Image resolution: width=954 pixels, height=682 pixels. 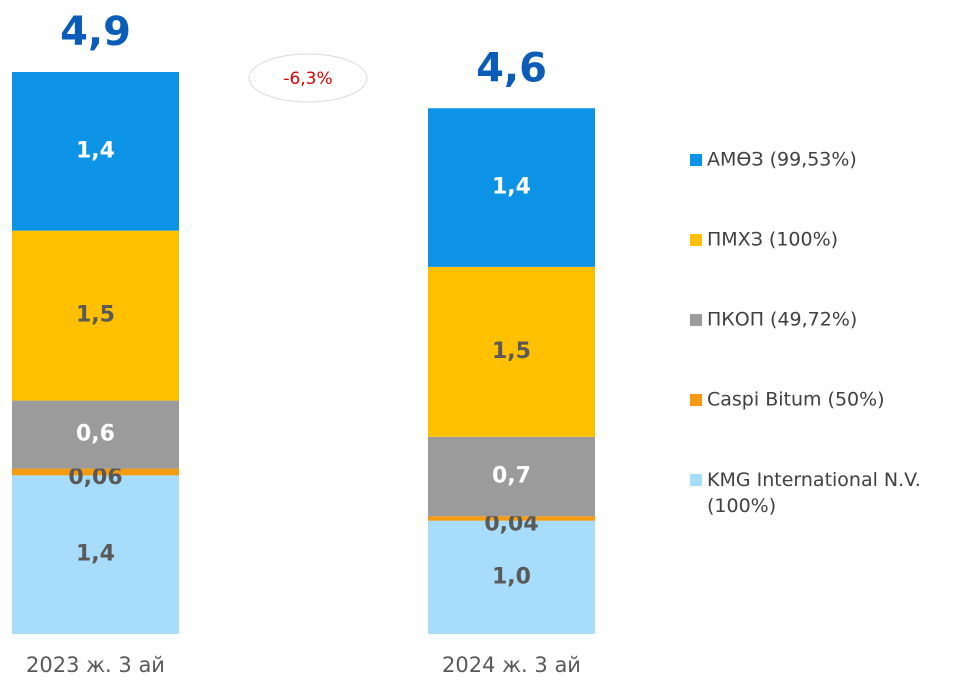 I want to click on legend-label: Caspi Bitum (50%), so click(x=796, y=400).